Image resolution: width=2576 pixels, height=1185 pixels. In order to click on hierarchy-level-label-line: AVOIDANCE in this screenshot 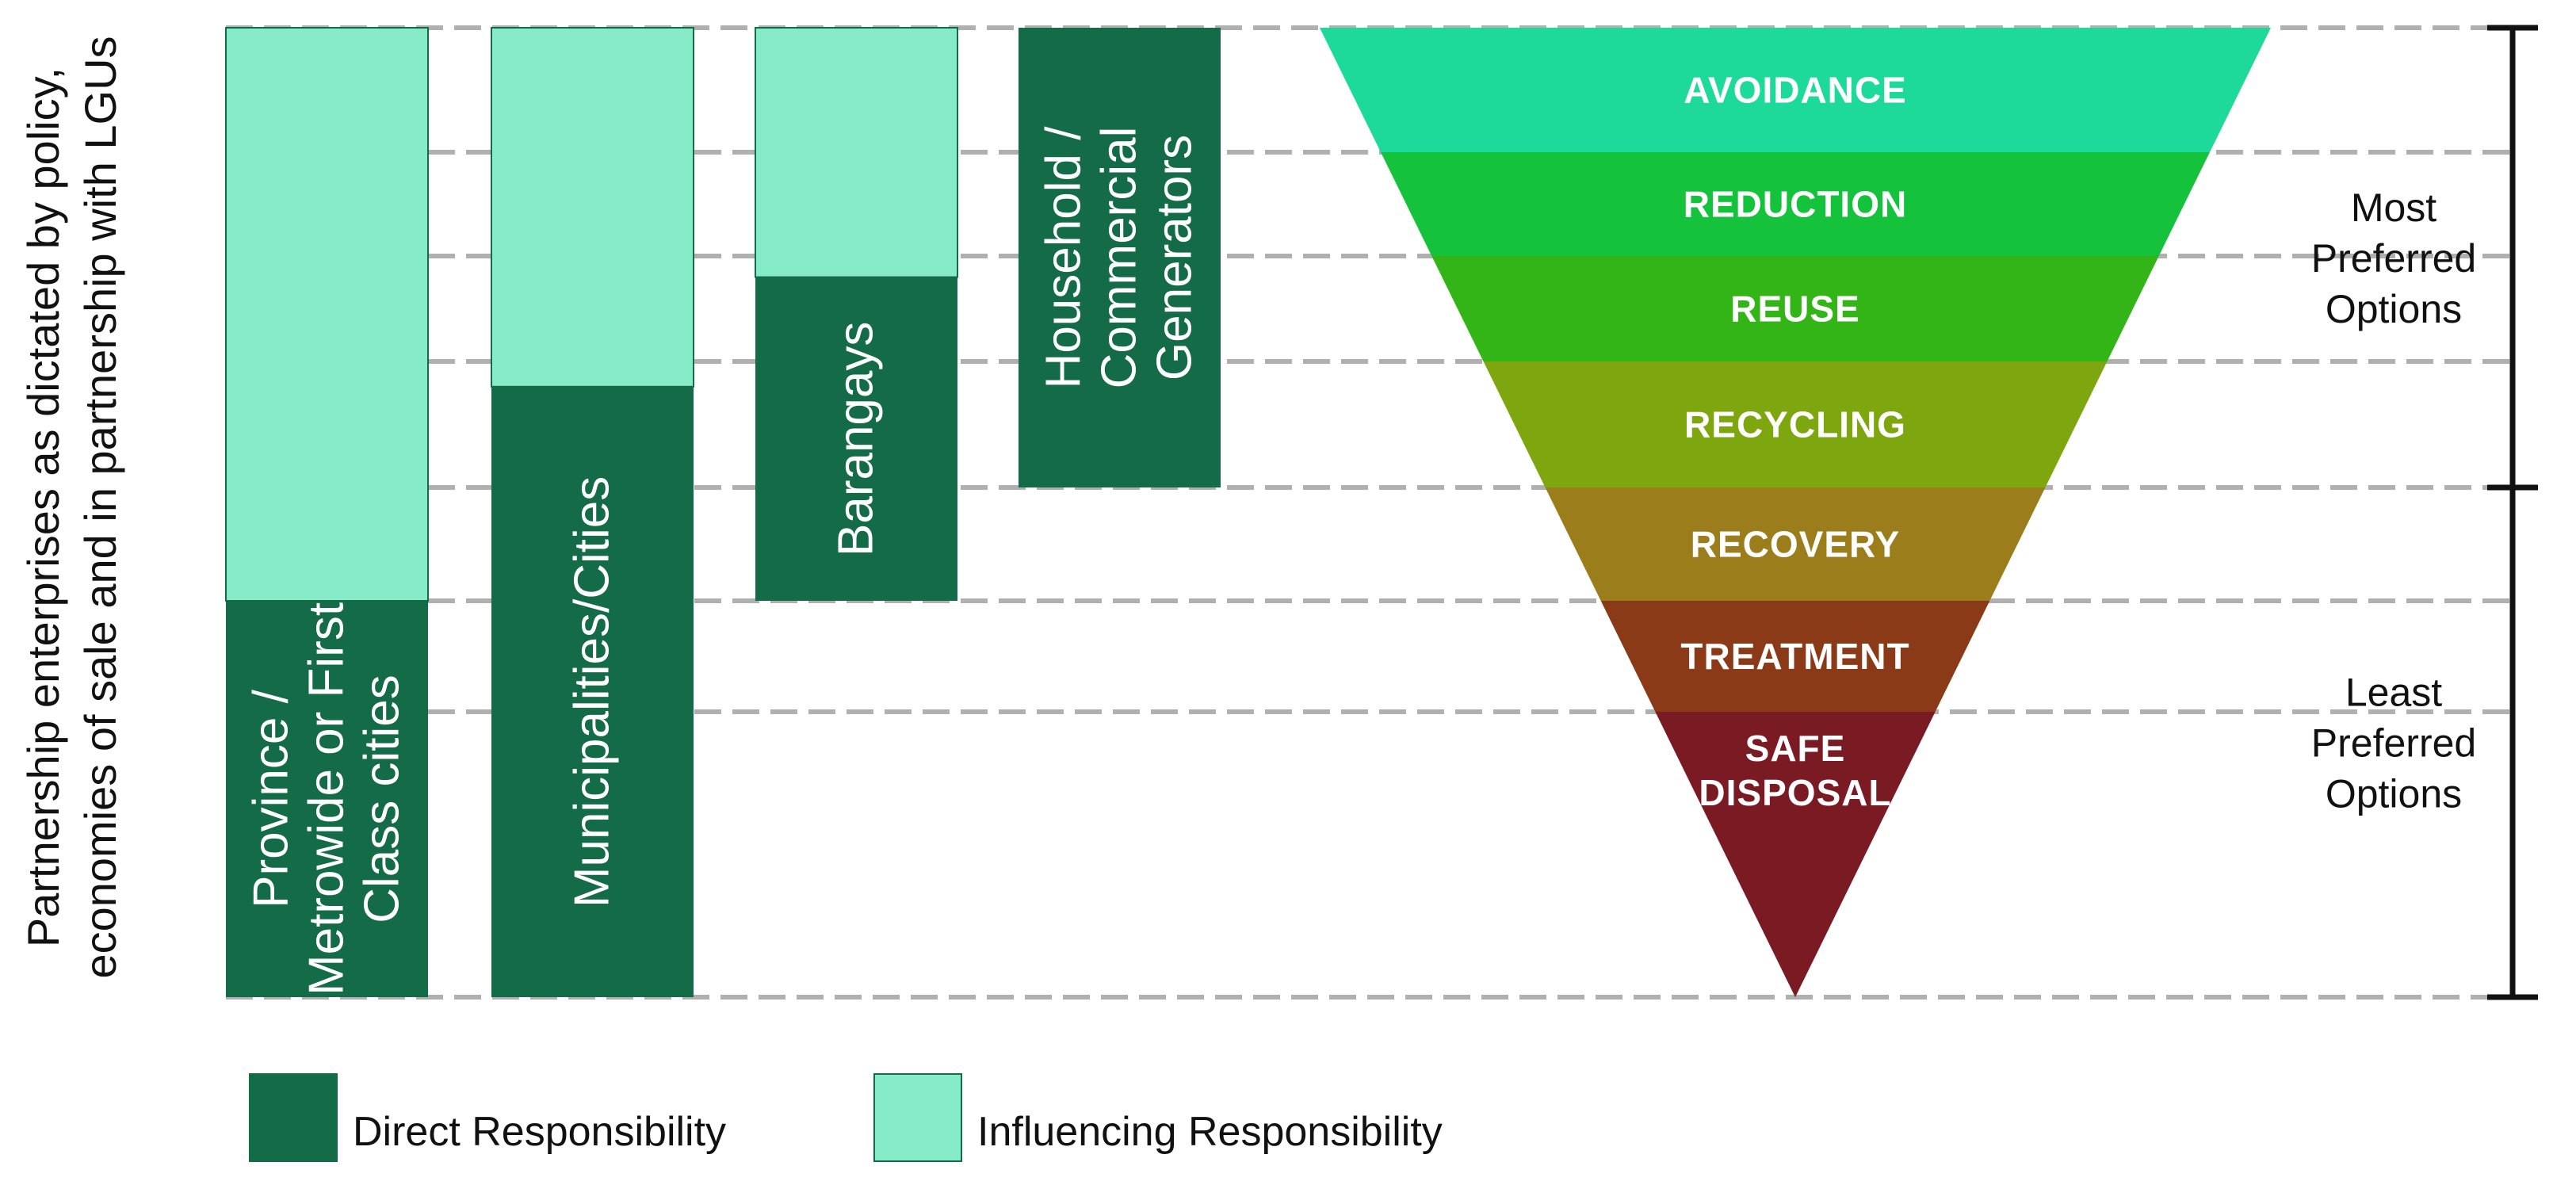, I will do `click(1795, 90)`.